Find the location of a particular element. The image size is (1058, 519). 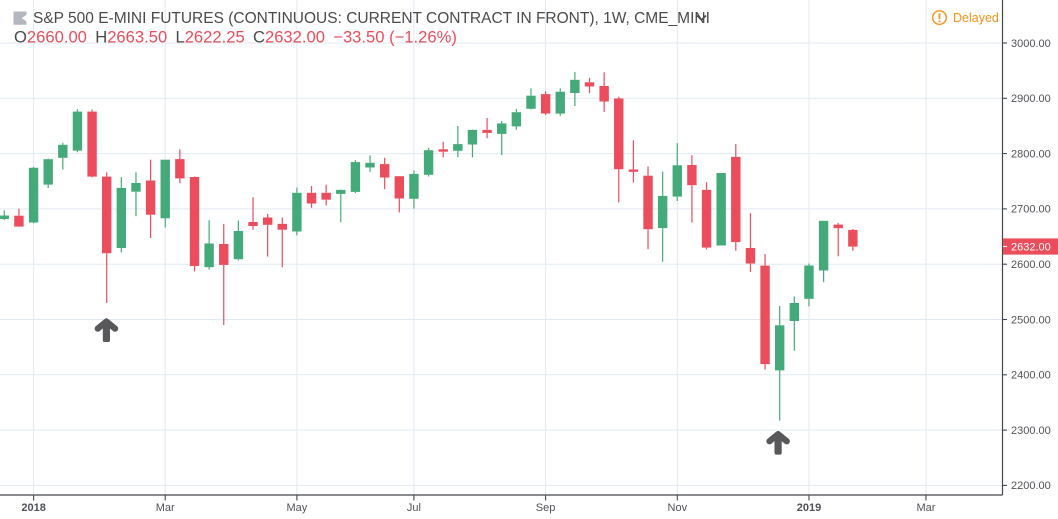

svg-text: 2500.00 is located at coordinates (1031, 320).